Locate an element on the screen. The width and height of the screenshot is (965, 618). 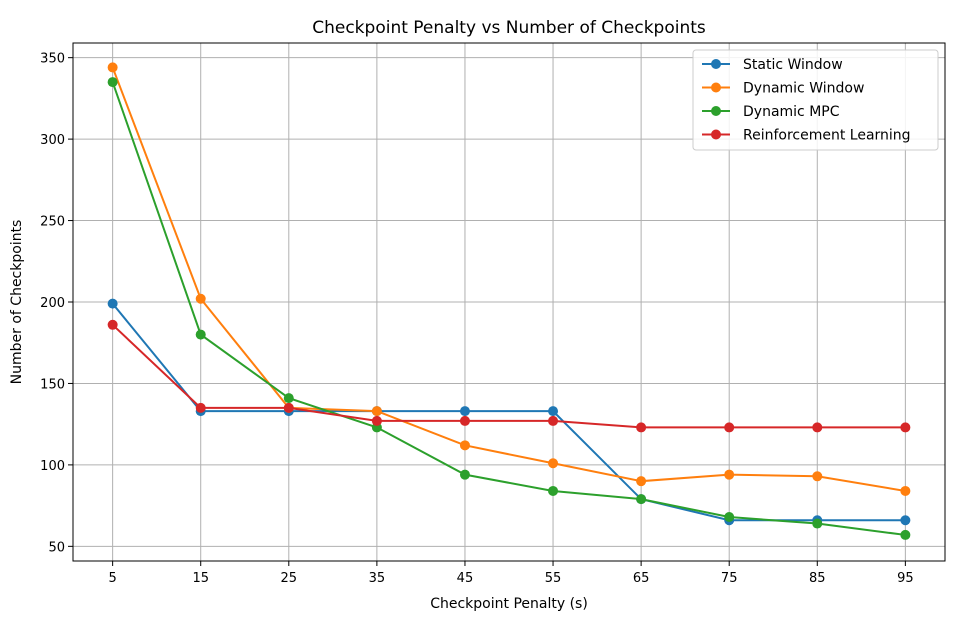
legend-box is located at coordinates (815, 100).